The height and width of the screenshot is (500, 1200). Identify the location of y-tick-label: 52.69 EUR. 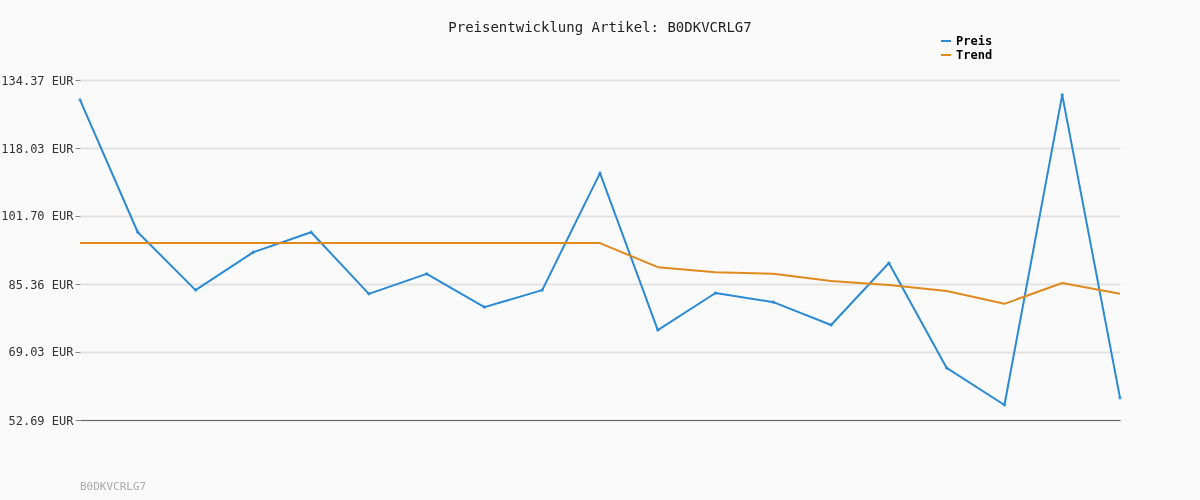
(41, 420).